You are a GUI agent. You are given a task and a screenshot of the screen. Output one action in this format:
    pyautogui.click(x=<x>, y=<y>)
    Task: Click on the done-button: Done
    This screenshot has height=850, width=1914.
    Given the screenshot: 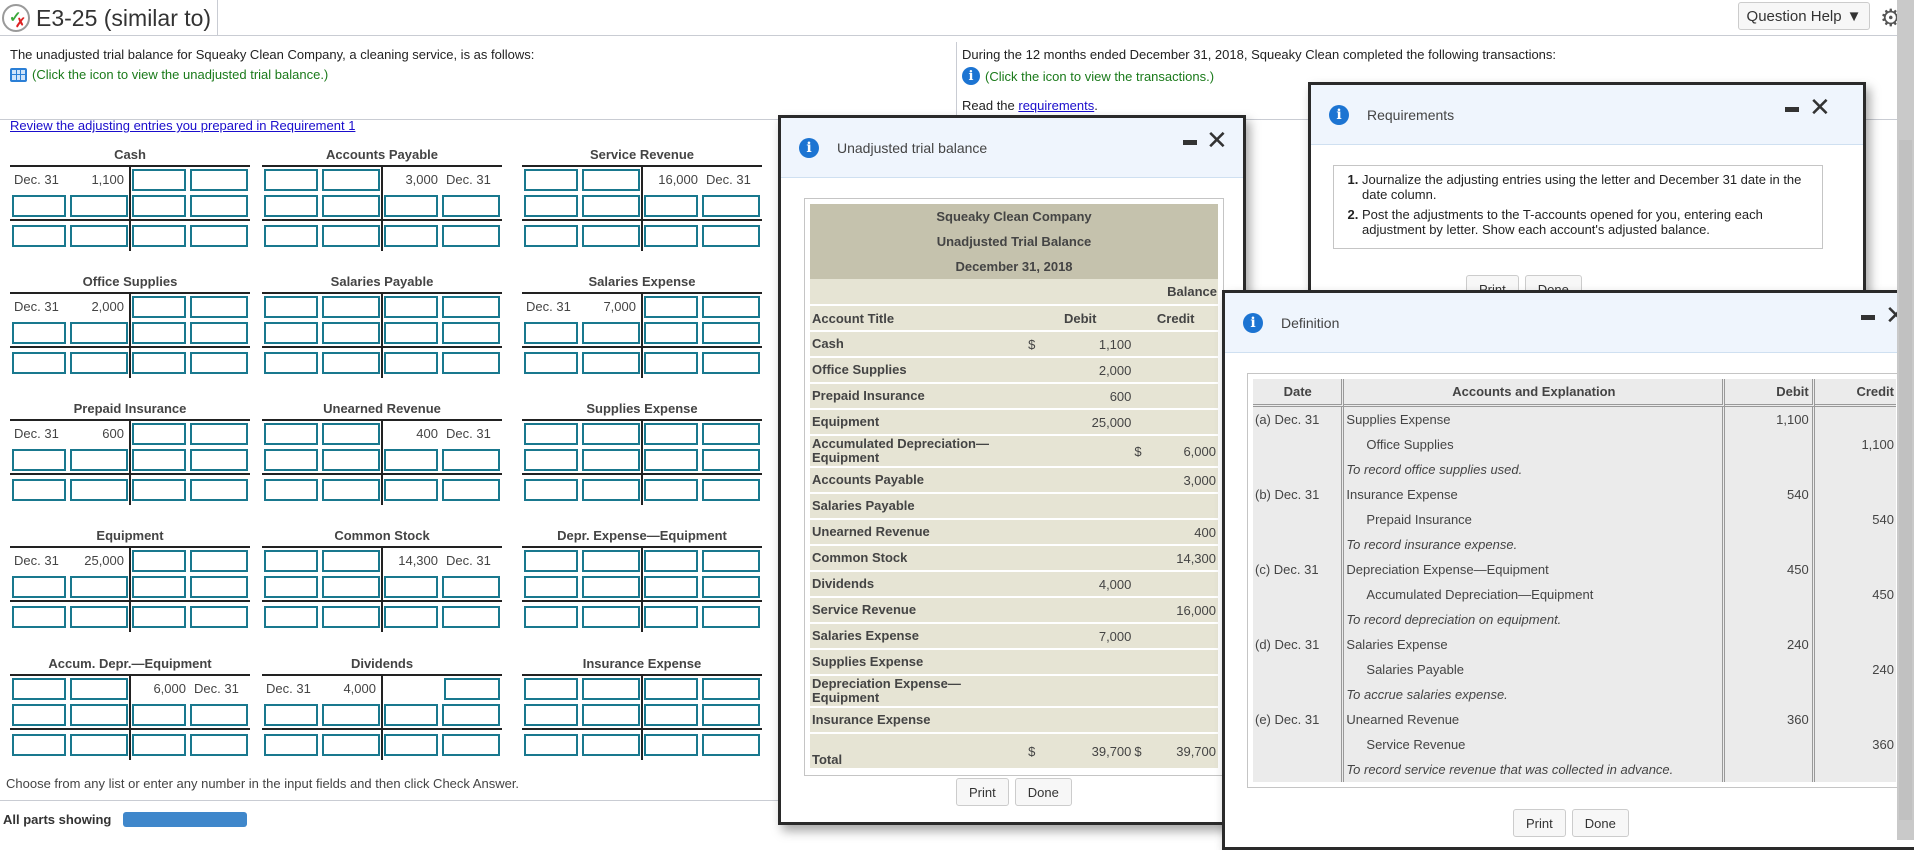 What is the action you would take?
    pyautogui.click(x=1043, y=792)
    